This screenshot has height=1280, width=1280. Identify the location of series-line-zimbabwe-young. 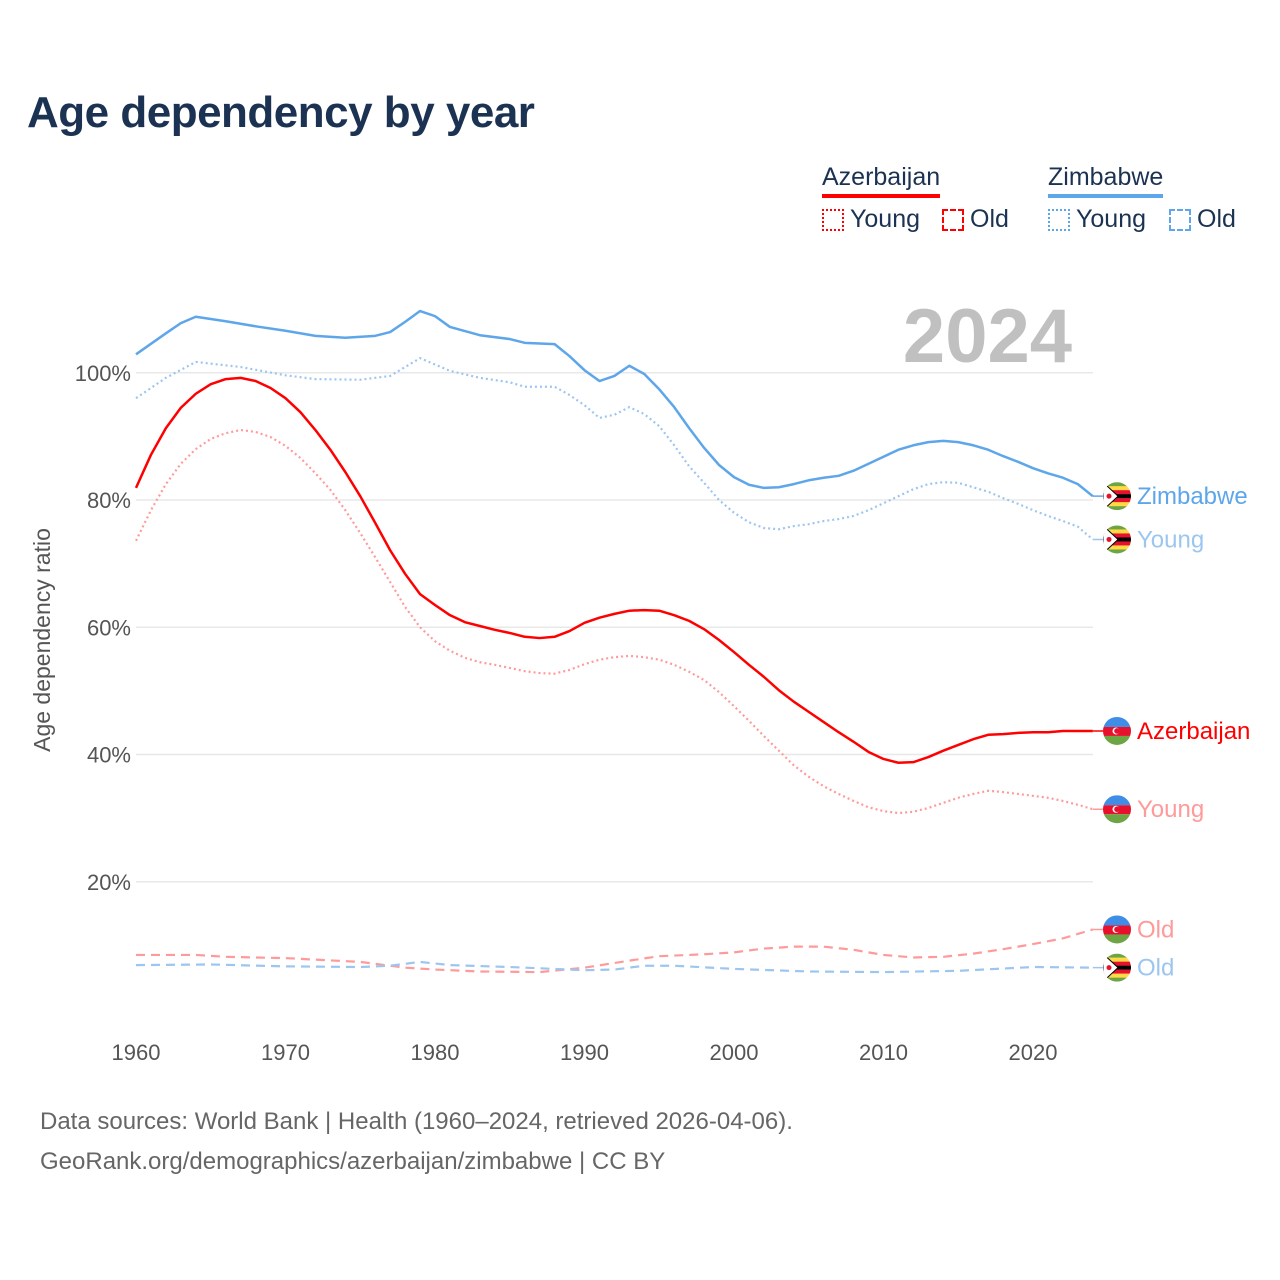
(614, 449).